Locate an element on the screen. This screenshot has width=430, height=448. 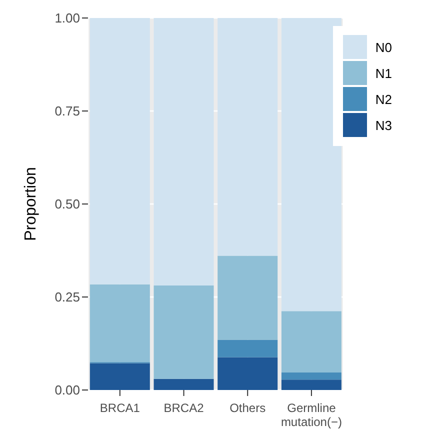
x-tick-label: BRCA1 is located at coordinates (120, 408).